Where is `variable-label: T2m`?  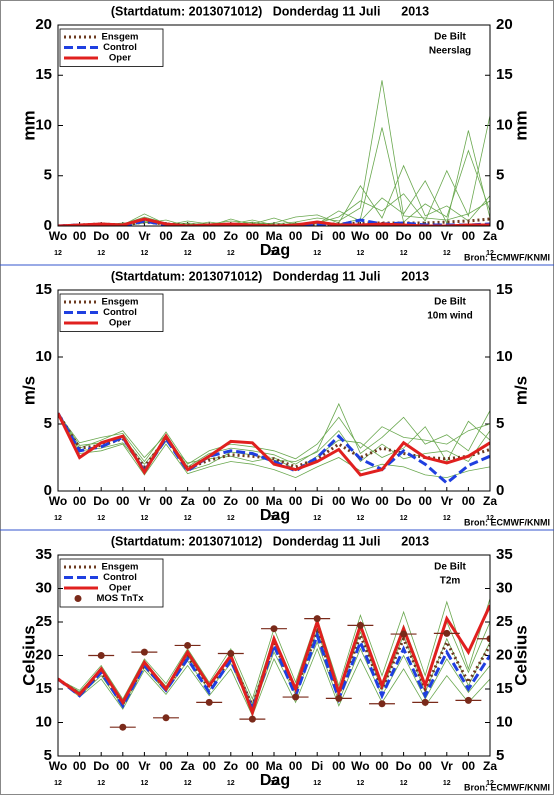 variable-label: T2m is located at coordinates (450, 581).